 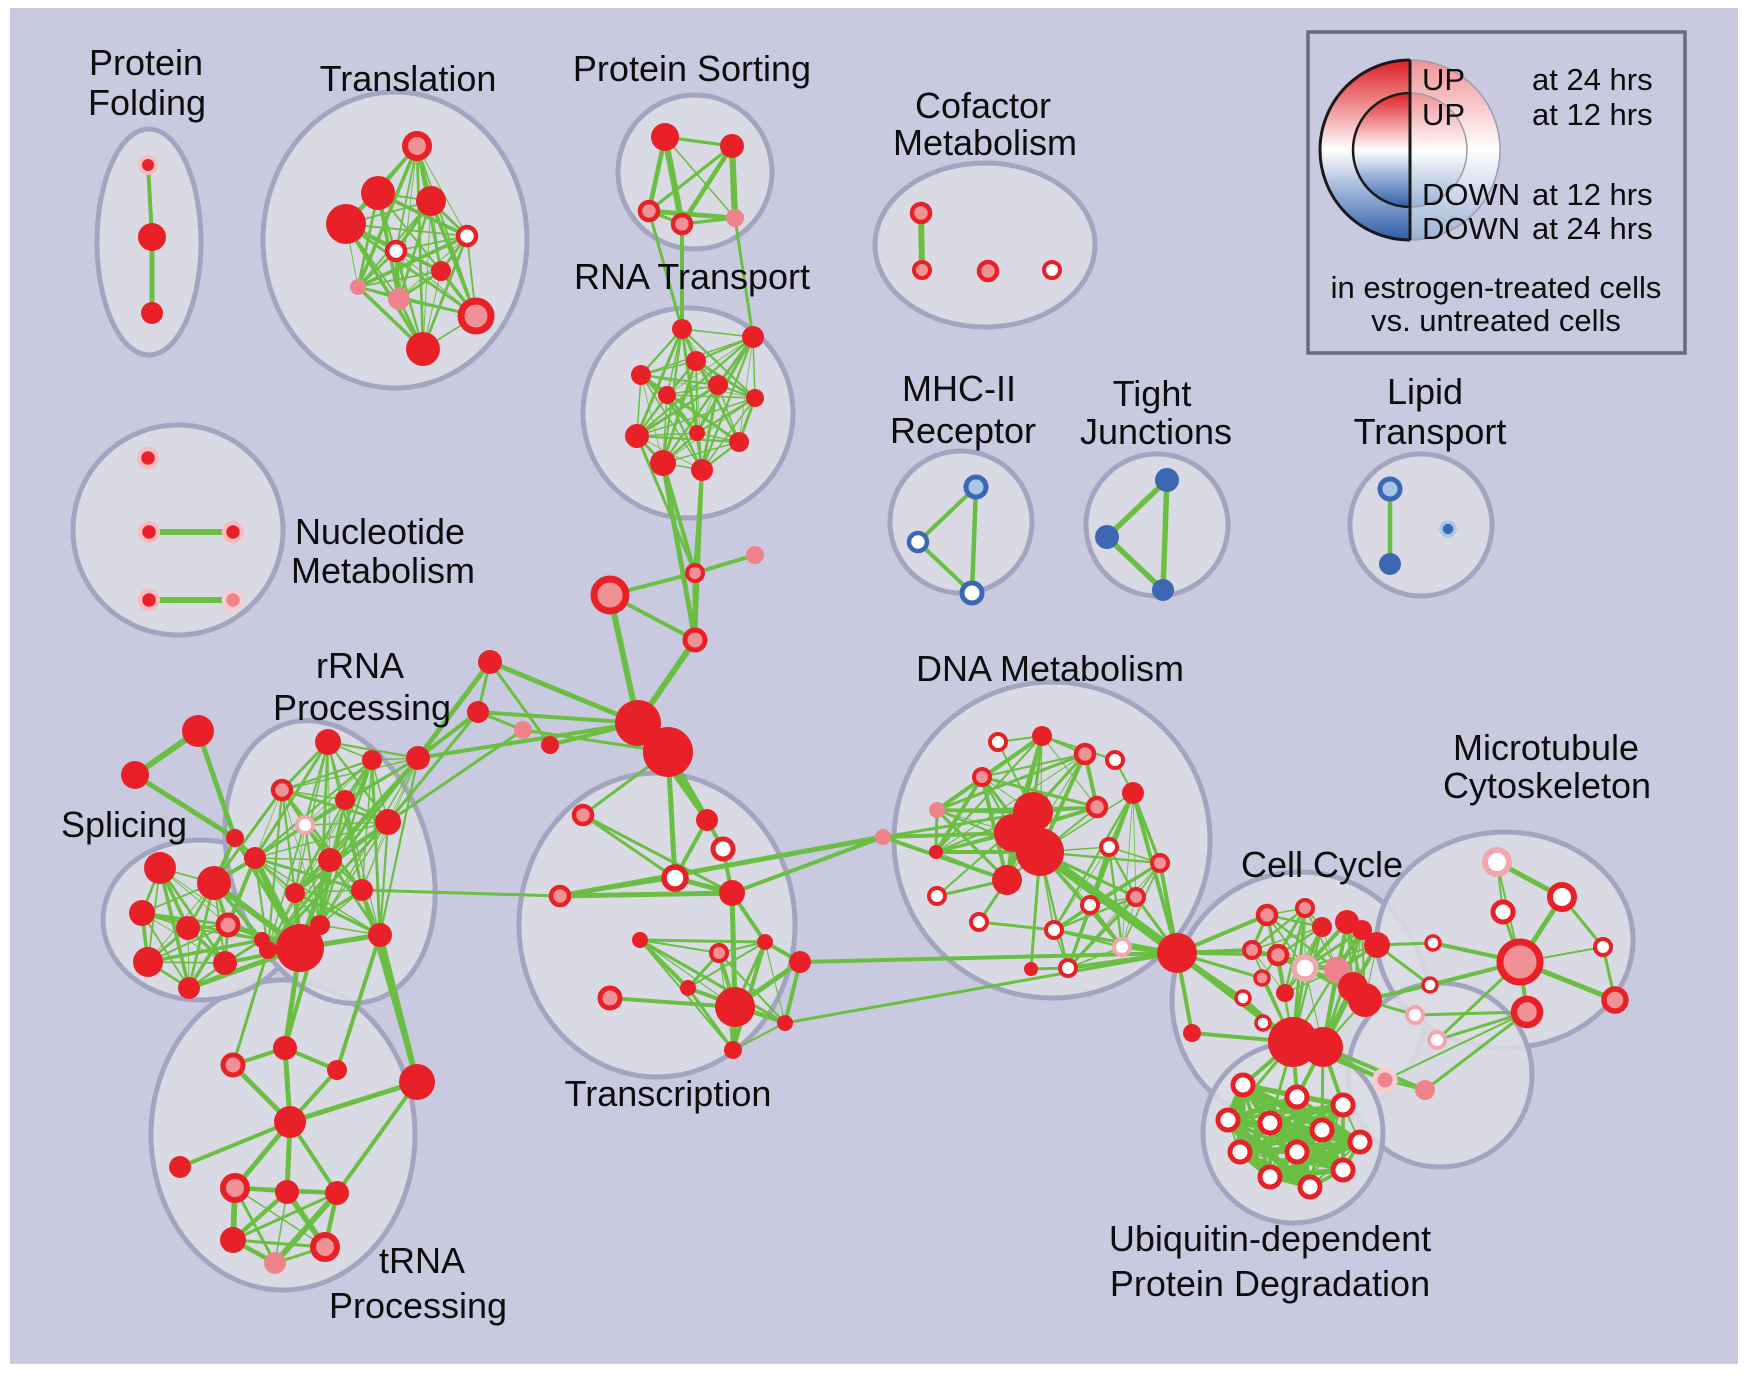 What do you see at coordinates (937, 810) in the screenshot?
I see `gene-node-dm5` at bounding box center [937, 810].